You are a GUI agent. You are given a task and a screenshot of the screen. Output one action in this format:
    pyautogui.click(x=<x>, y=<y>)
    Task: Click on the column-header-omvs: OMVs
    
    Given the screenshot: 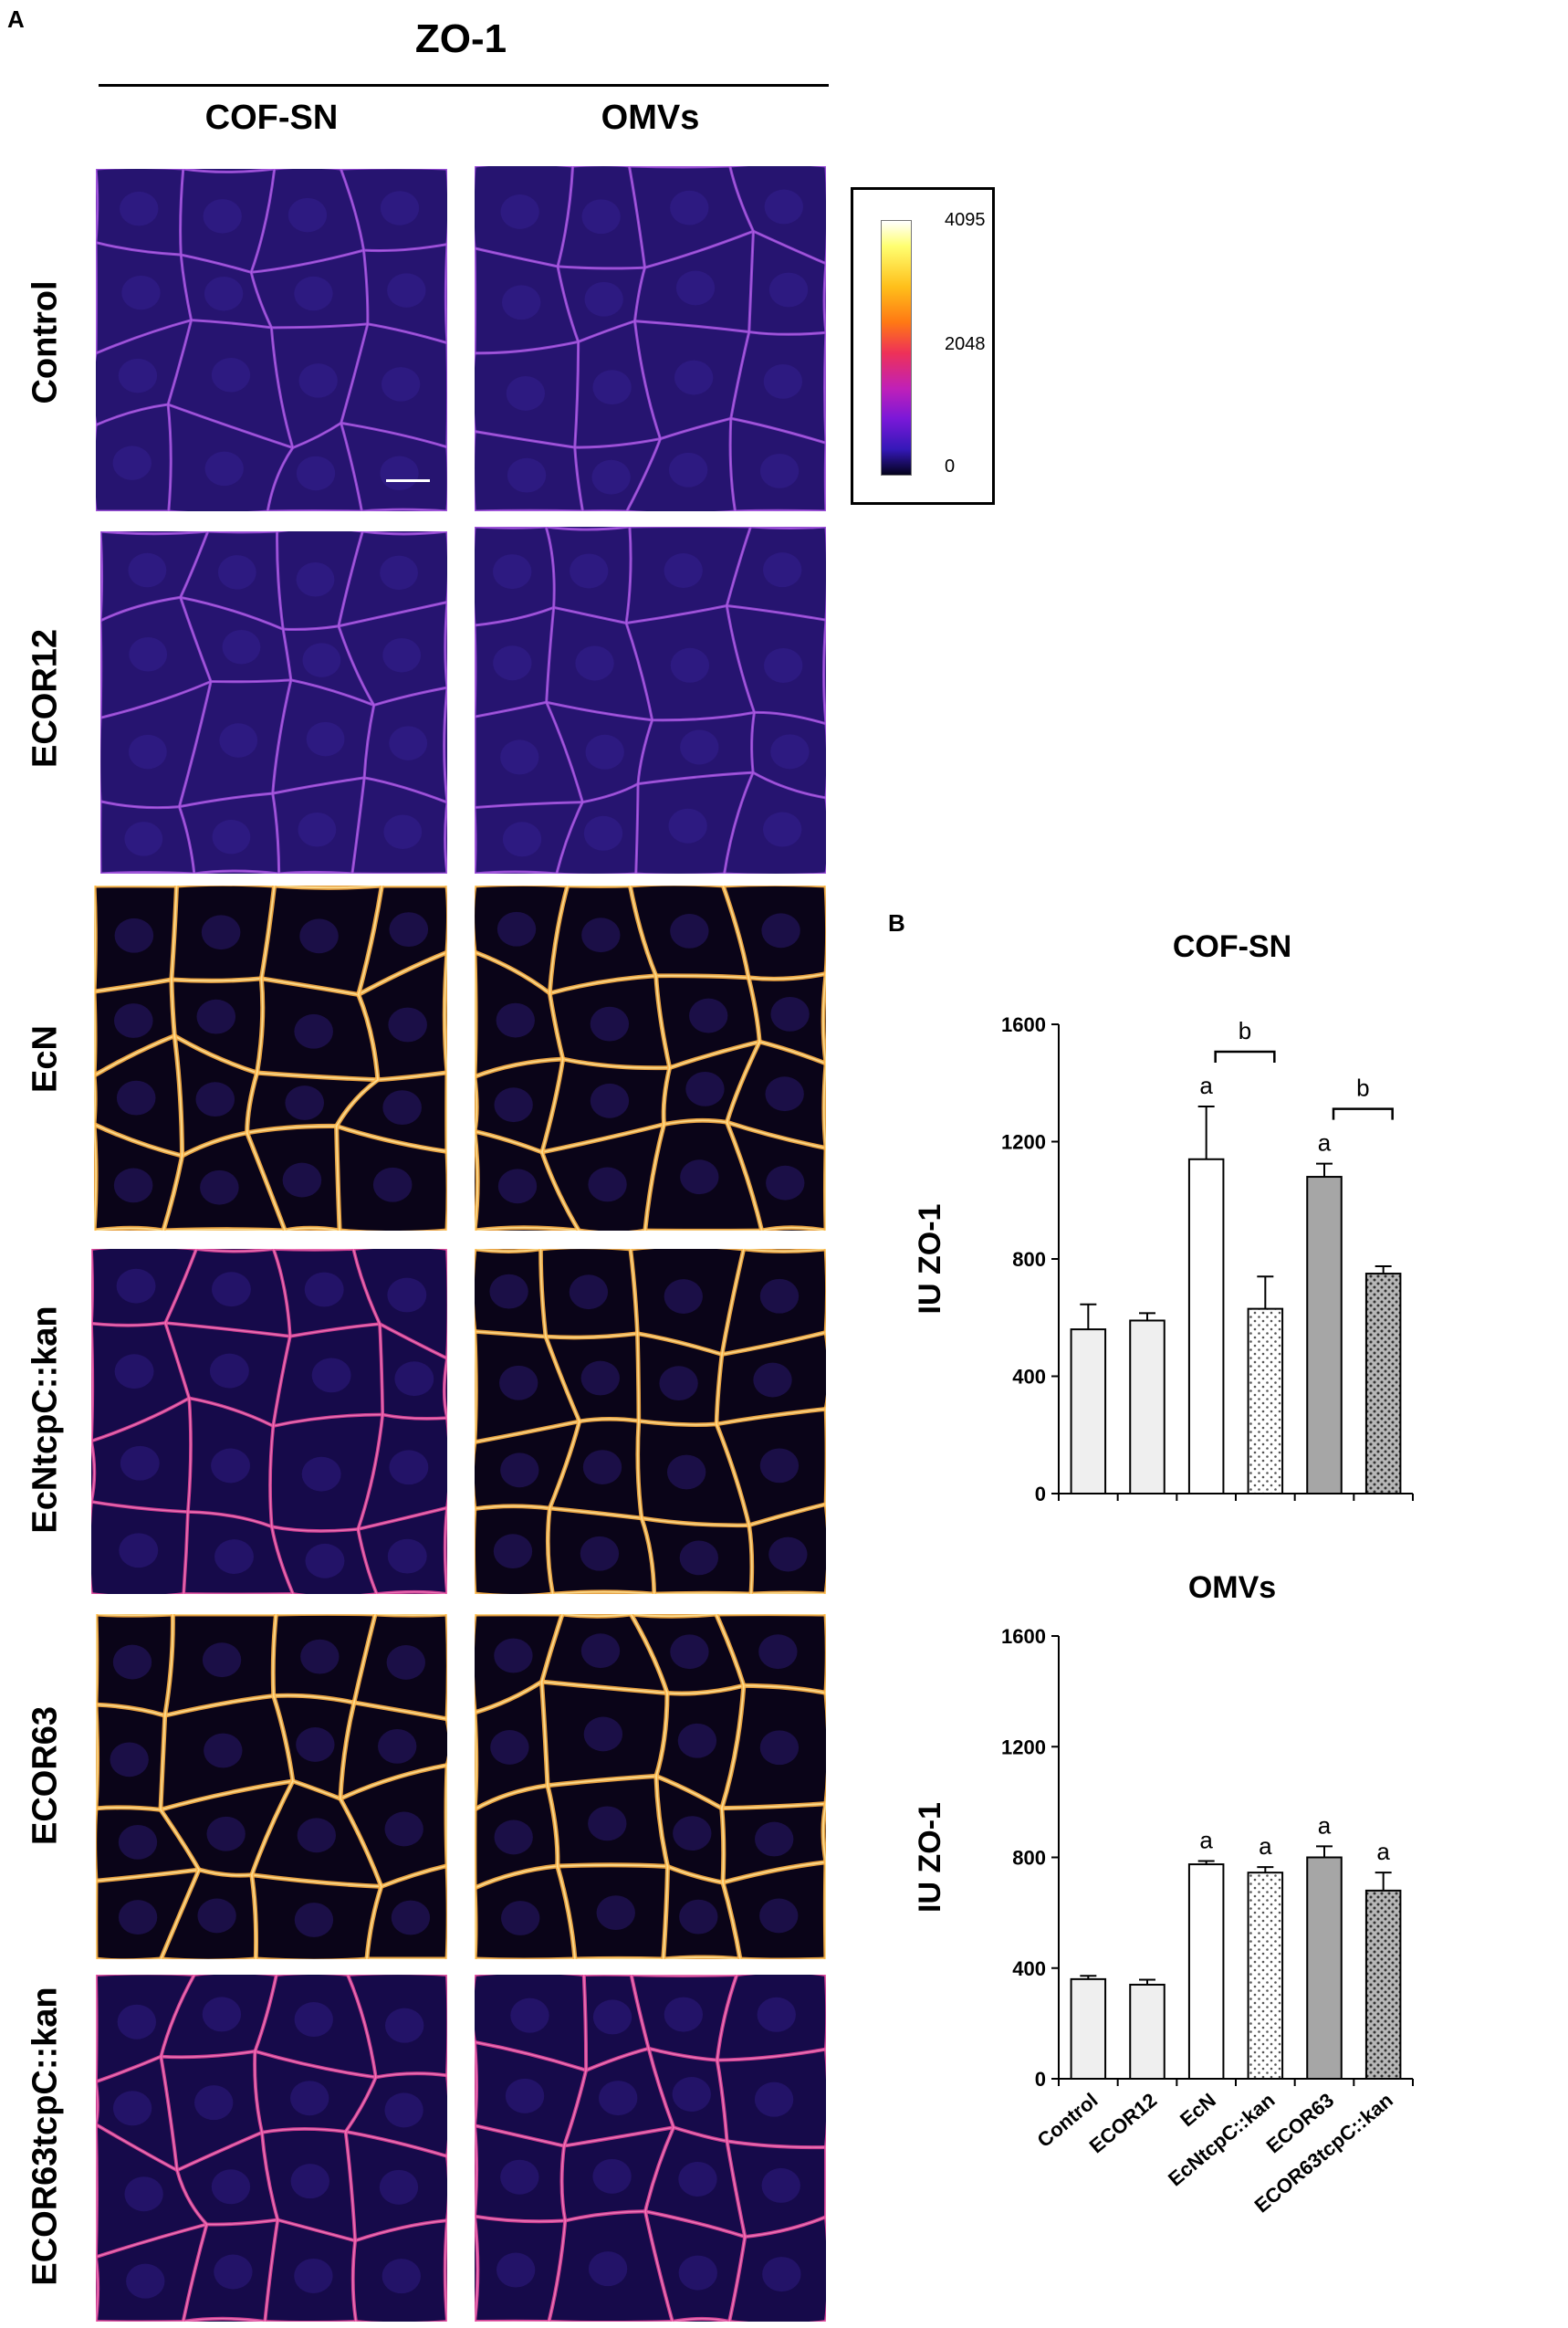 What is the action you would take?
    pyautogui.click(x=650, y=118)
    